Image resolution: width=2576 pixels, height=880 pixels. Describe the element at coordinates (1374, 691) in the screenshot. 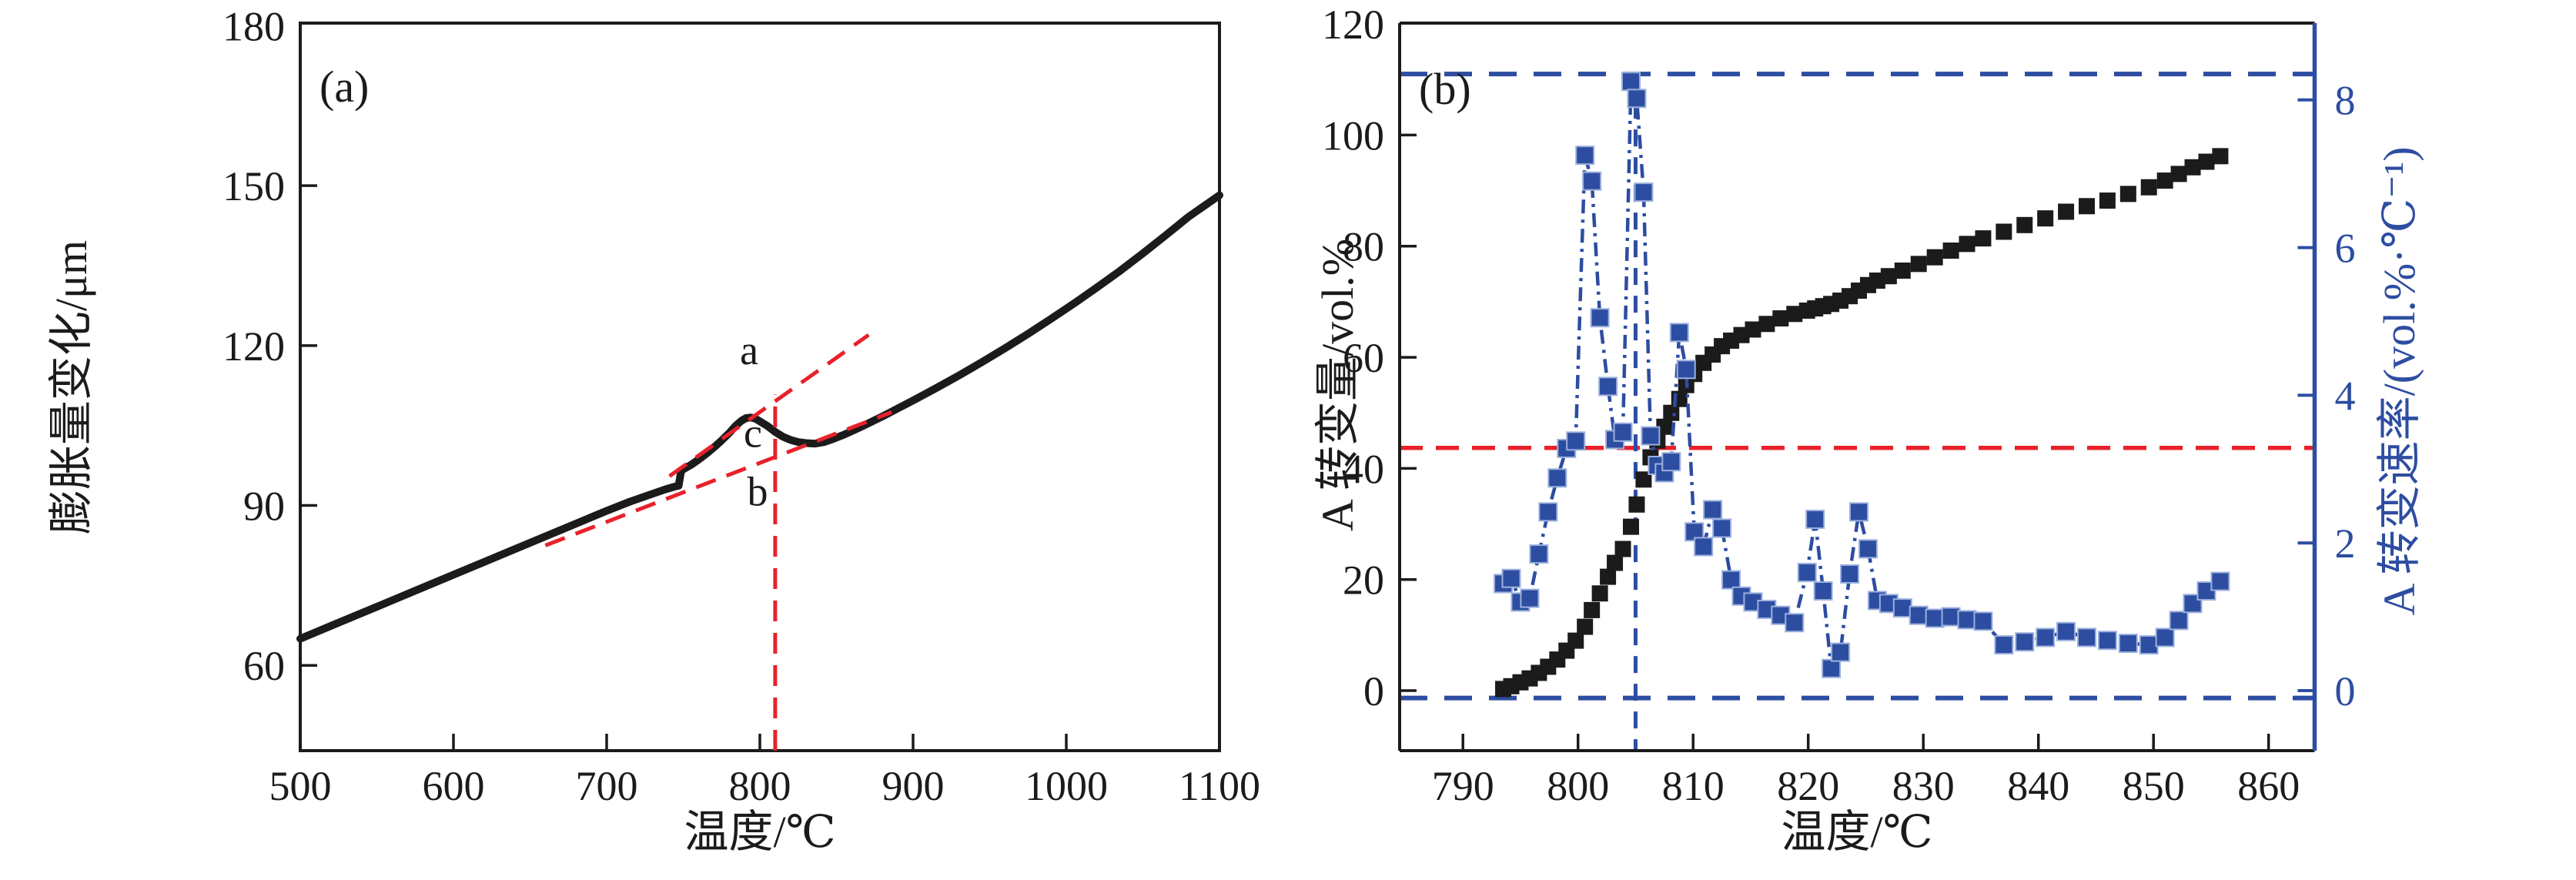

I see `left-y-tick-label: 0` at that location.